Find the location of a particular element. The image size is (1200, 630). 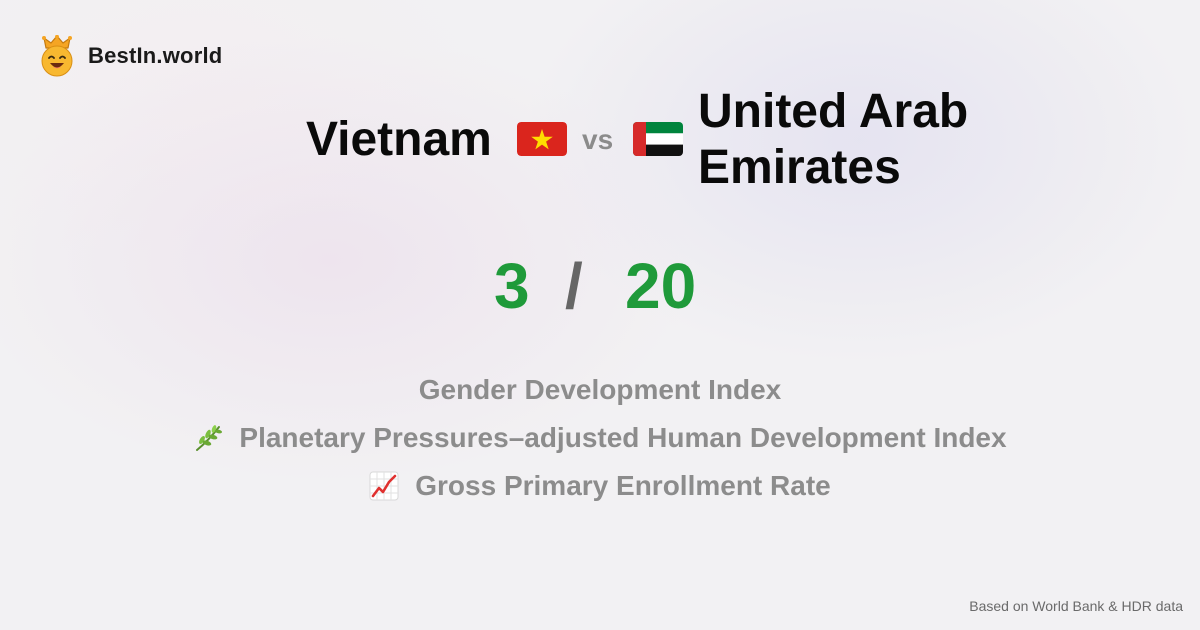

index-item-primary-enrollment: Gross Primary Enrollment Rate is located at coordinates (600, 486).